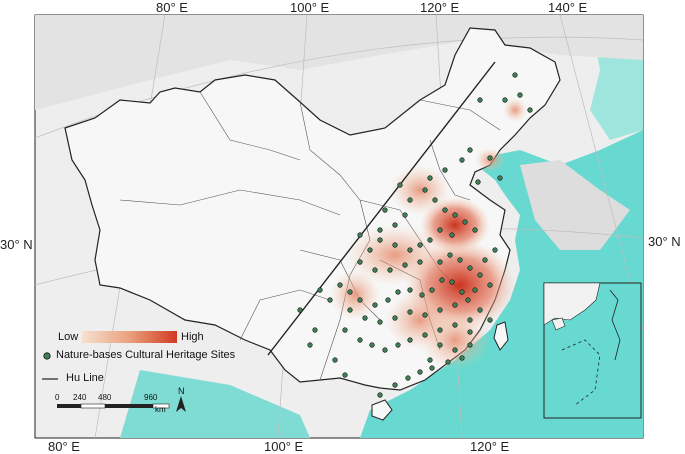 This screenshot has height=454, width=685. What do you see at coordinates (181, 391) in the screenshot?
I see `north-label: N` at bounding box center [181, 391].